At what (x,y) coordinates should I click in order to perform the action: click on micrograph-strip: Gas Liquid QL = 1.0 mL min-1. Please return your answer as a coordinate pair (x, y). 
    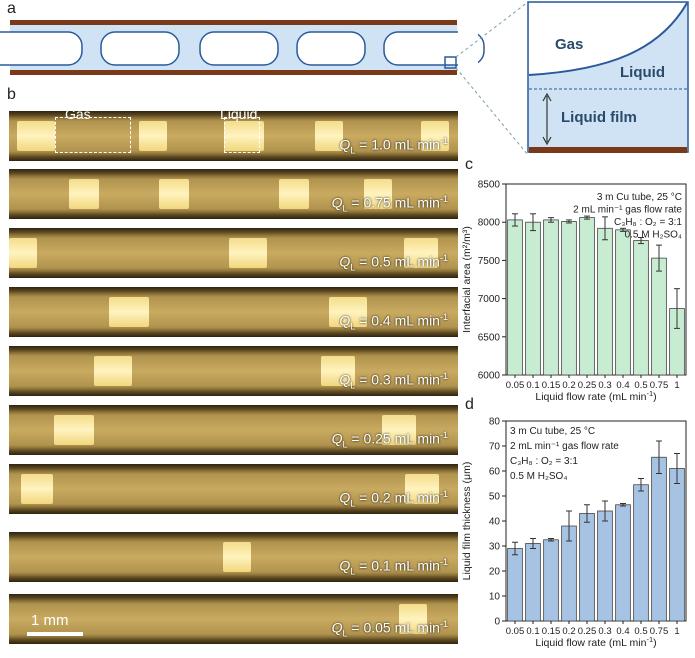
    Looking at the image, I should click on (233, 136).